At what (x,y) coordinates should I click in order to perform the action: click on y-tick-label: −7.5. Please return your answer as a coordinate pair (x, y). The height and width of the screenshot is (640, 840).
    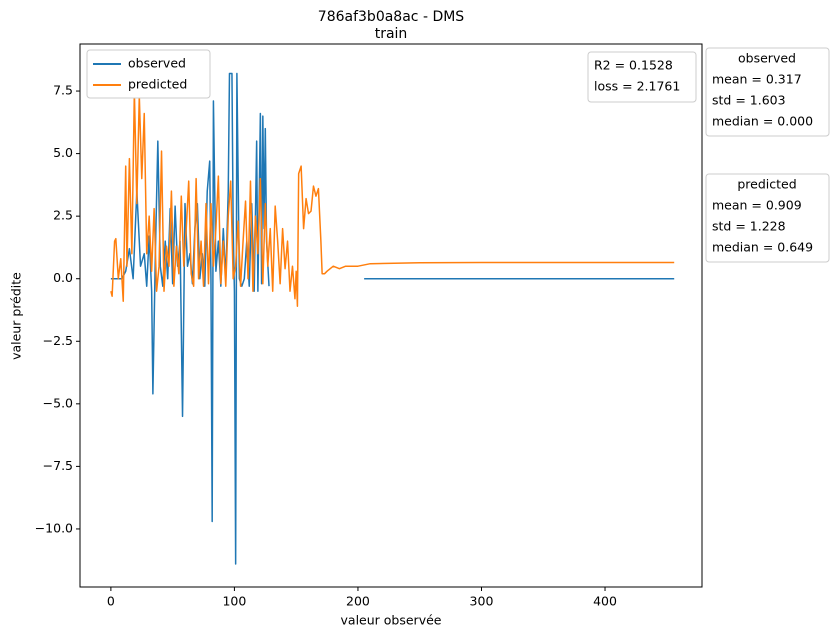
    Looking at the image, I should click on (58, 465).